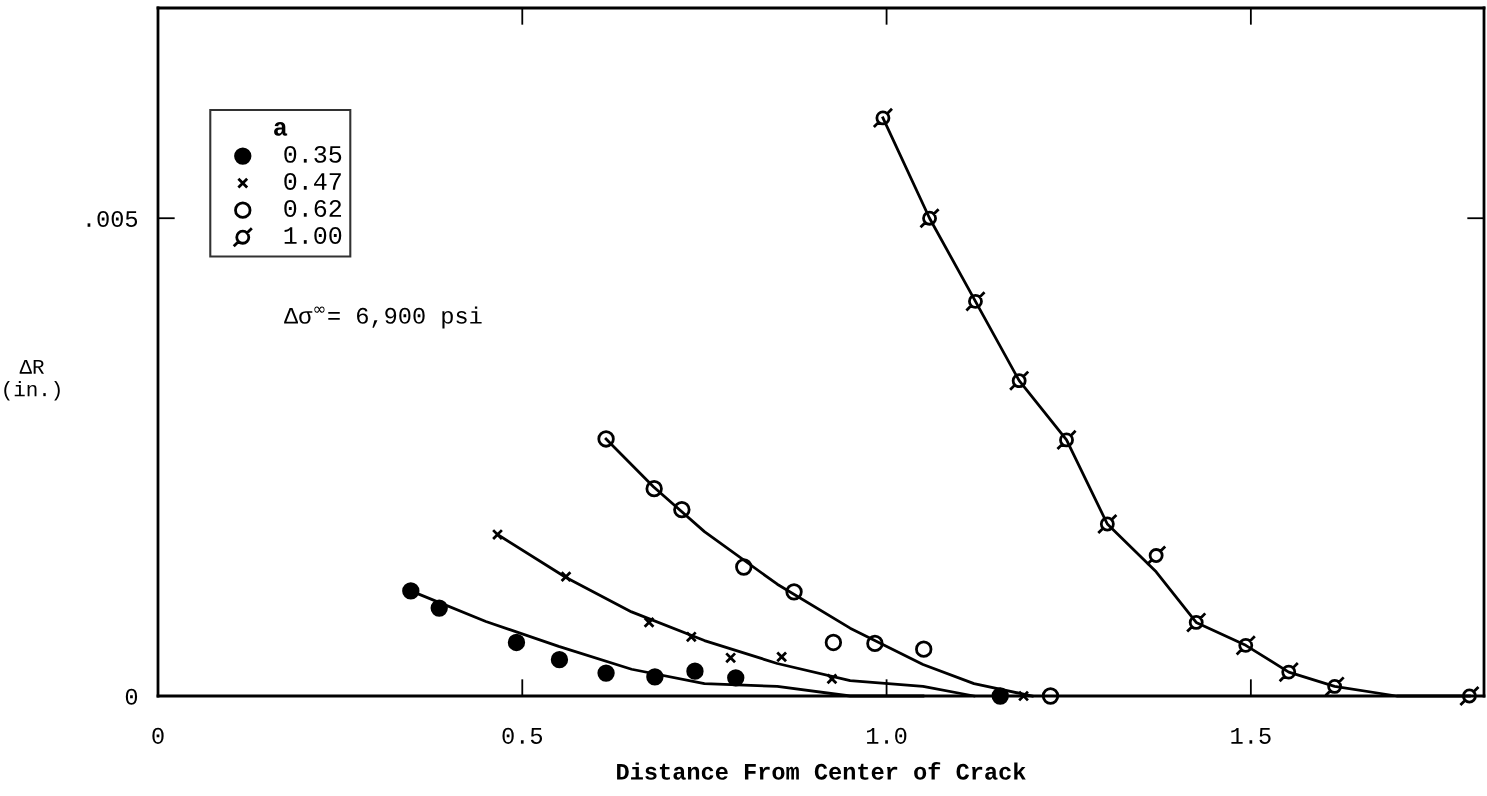 The height and width of the screenshot is (796, 1487). What do you see at coordinates (313, 154) in the screenshot?
I see `legend-label: 0.35` at bounding box center [313, 154].